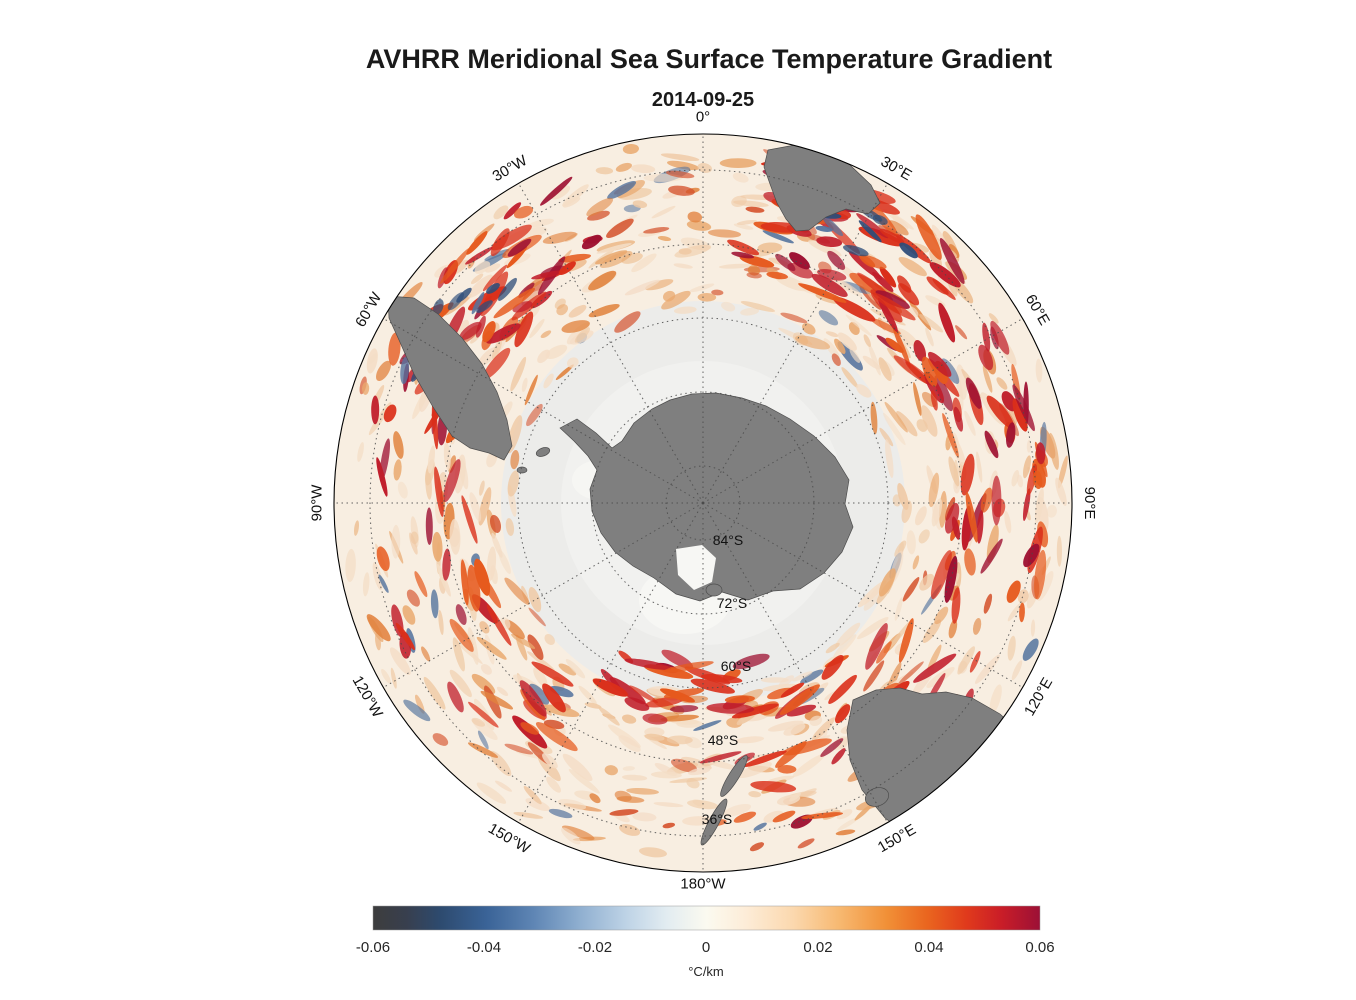  I want to click on parallel-label: 48°S, so click(723, 740).